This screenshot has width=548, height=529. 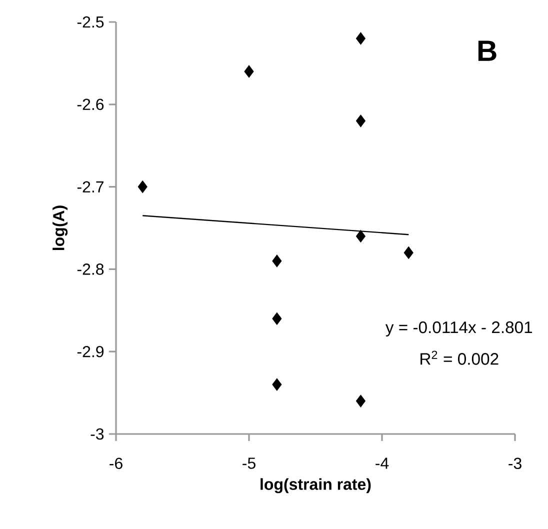 I want to click on y-tick-label: -2.5, so click(x=90, y=22).